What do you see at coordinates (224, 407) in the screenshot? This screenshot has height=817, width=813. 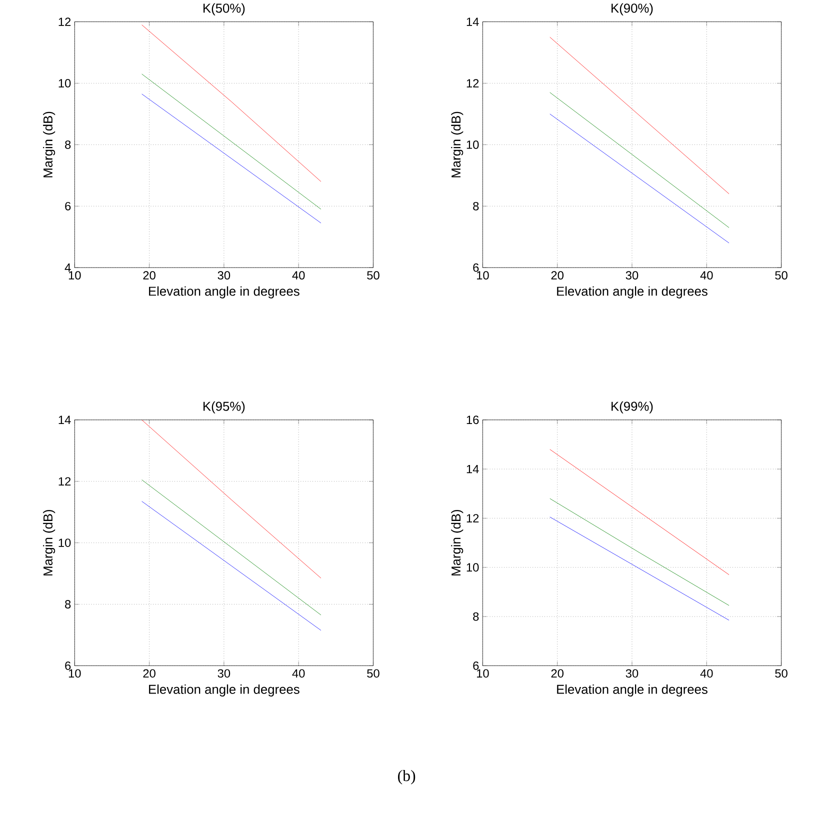 I see `chart-title: K(95%)` at bounding box center [224, 407].